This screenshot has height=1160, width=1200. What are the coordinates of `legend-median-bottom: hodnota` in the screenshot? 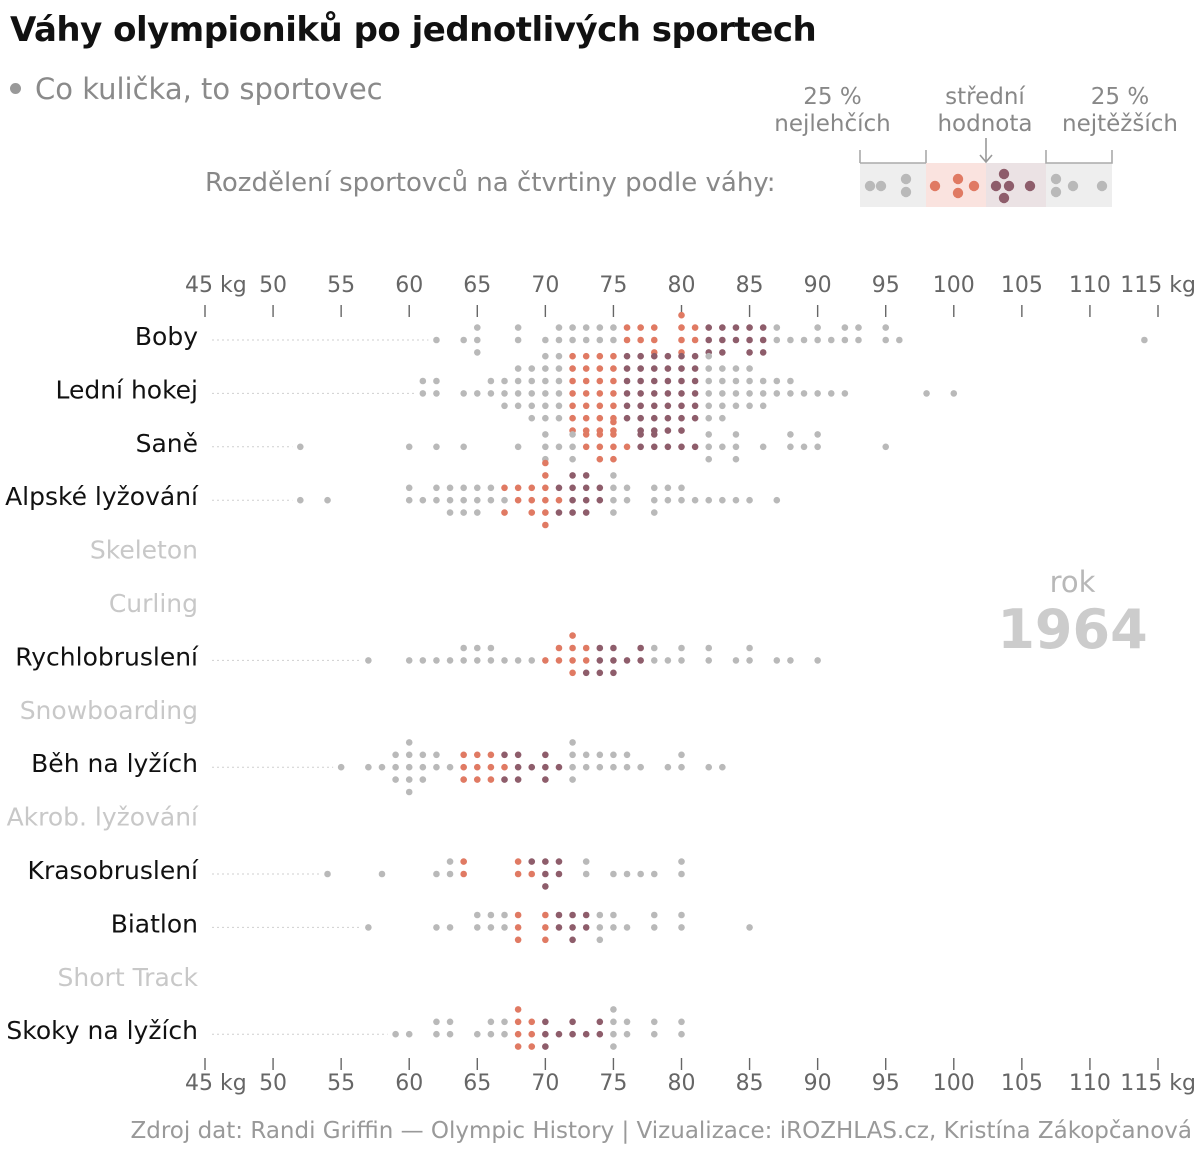 It's located at (985, 124).